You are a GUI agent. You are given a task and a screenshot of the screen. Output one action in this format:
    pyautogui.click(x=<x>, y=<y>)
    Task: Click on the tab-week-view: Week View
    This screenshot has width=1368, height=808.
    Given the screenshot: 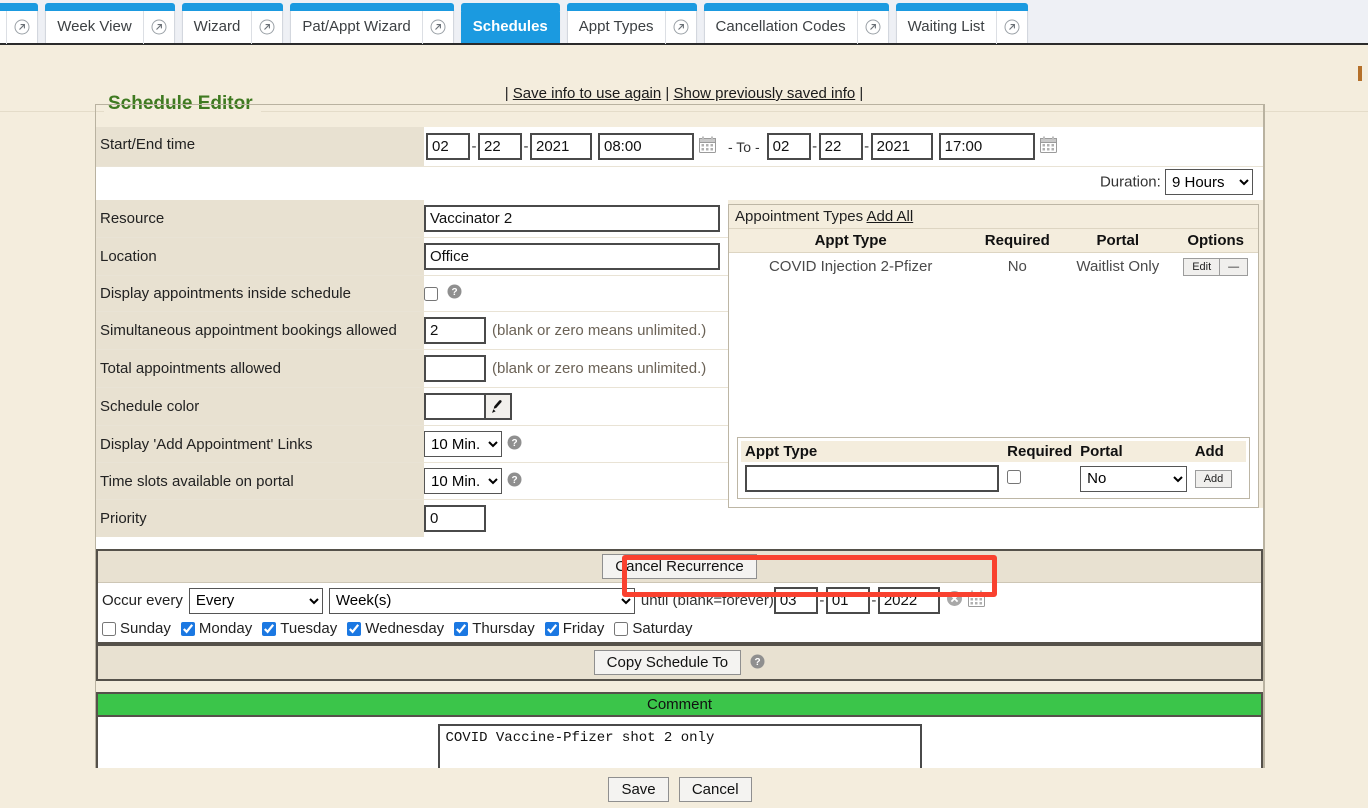 What is the action you would take?
    pyautogui.click(x=110, y=23)
    